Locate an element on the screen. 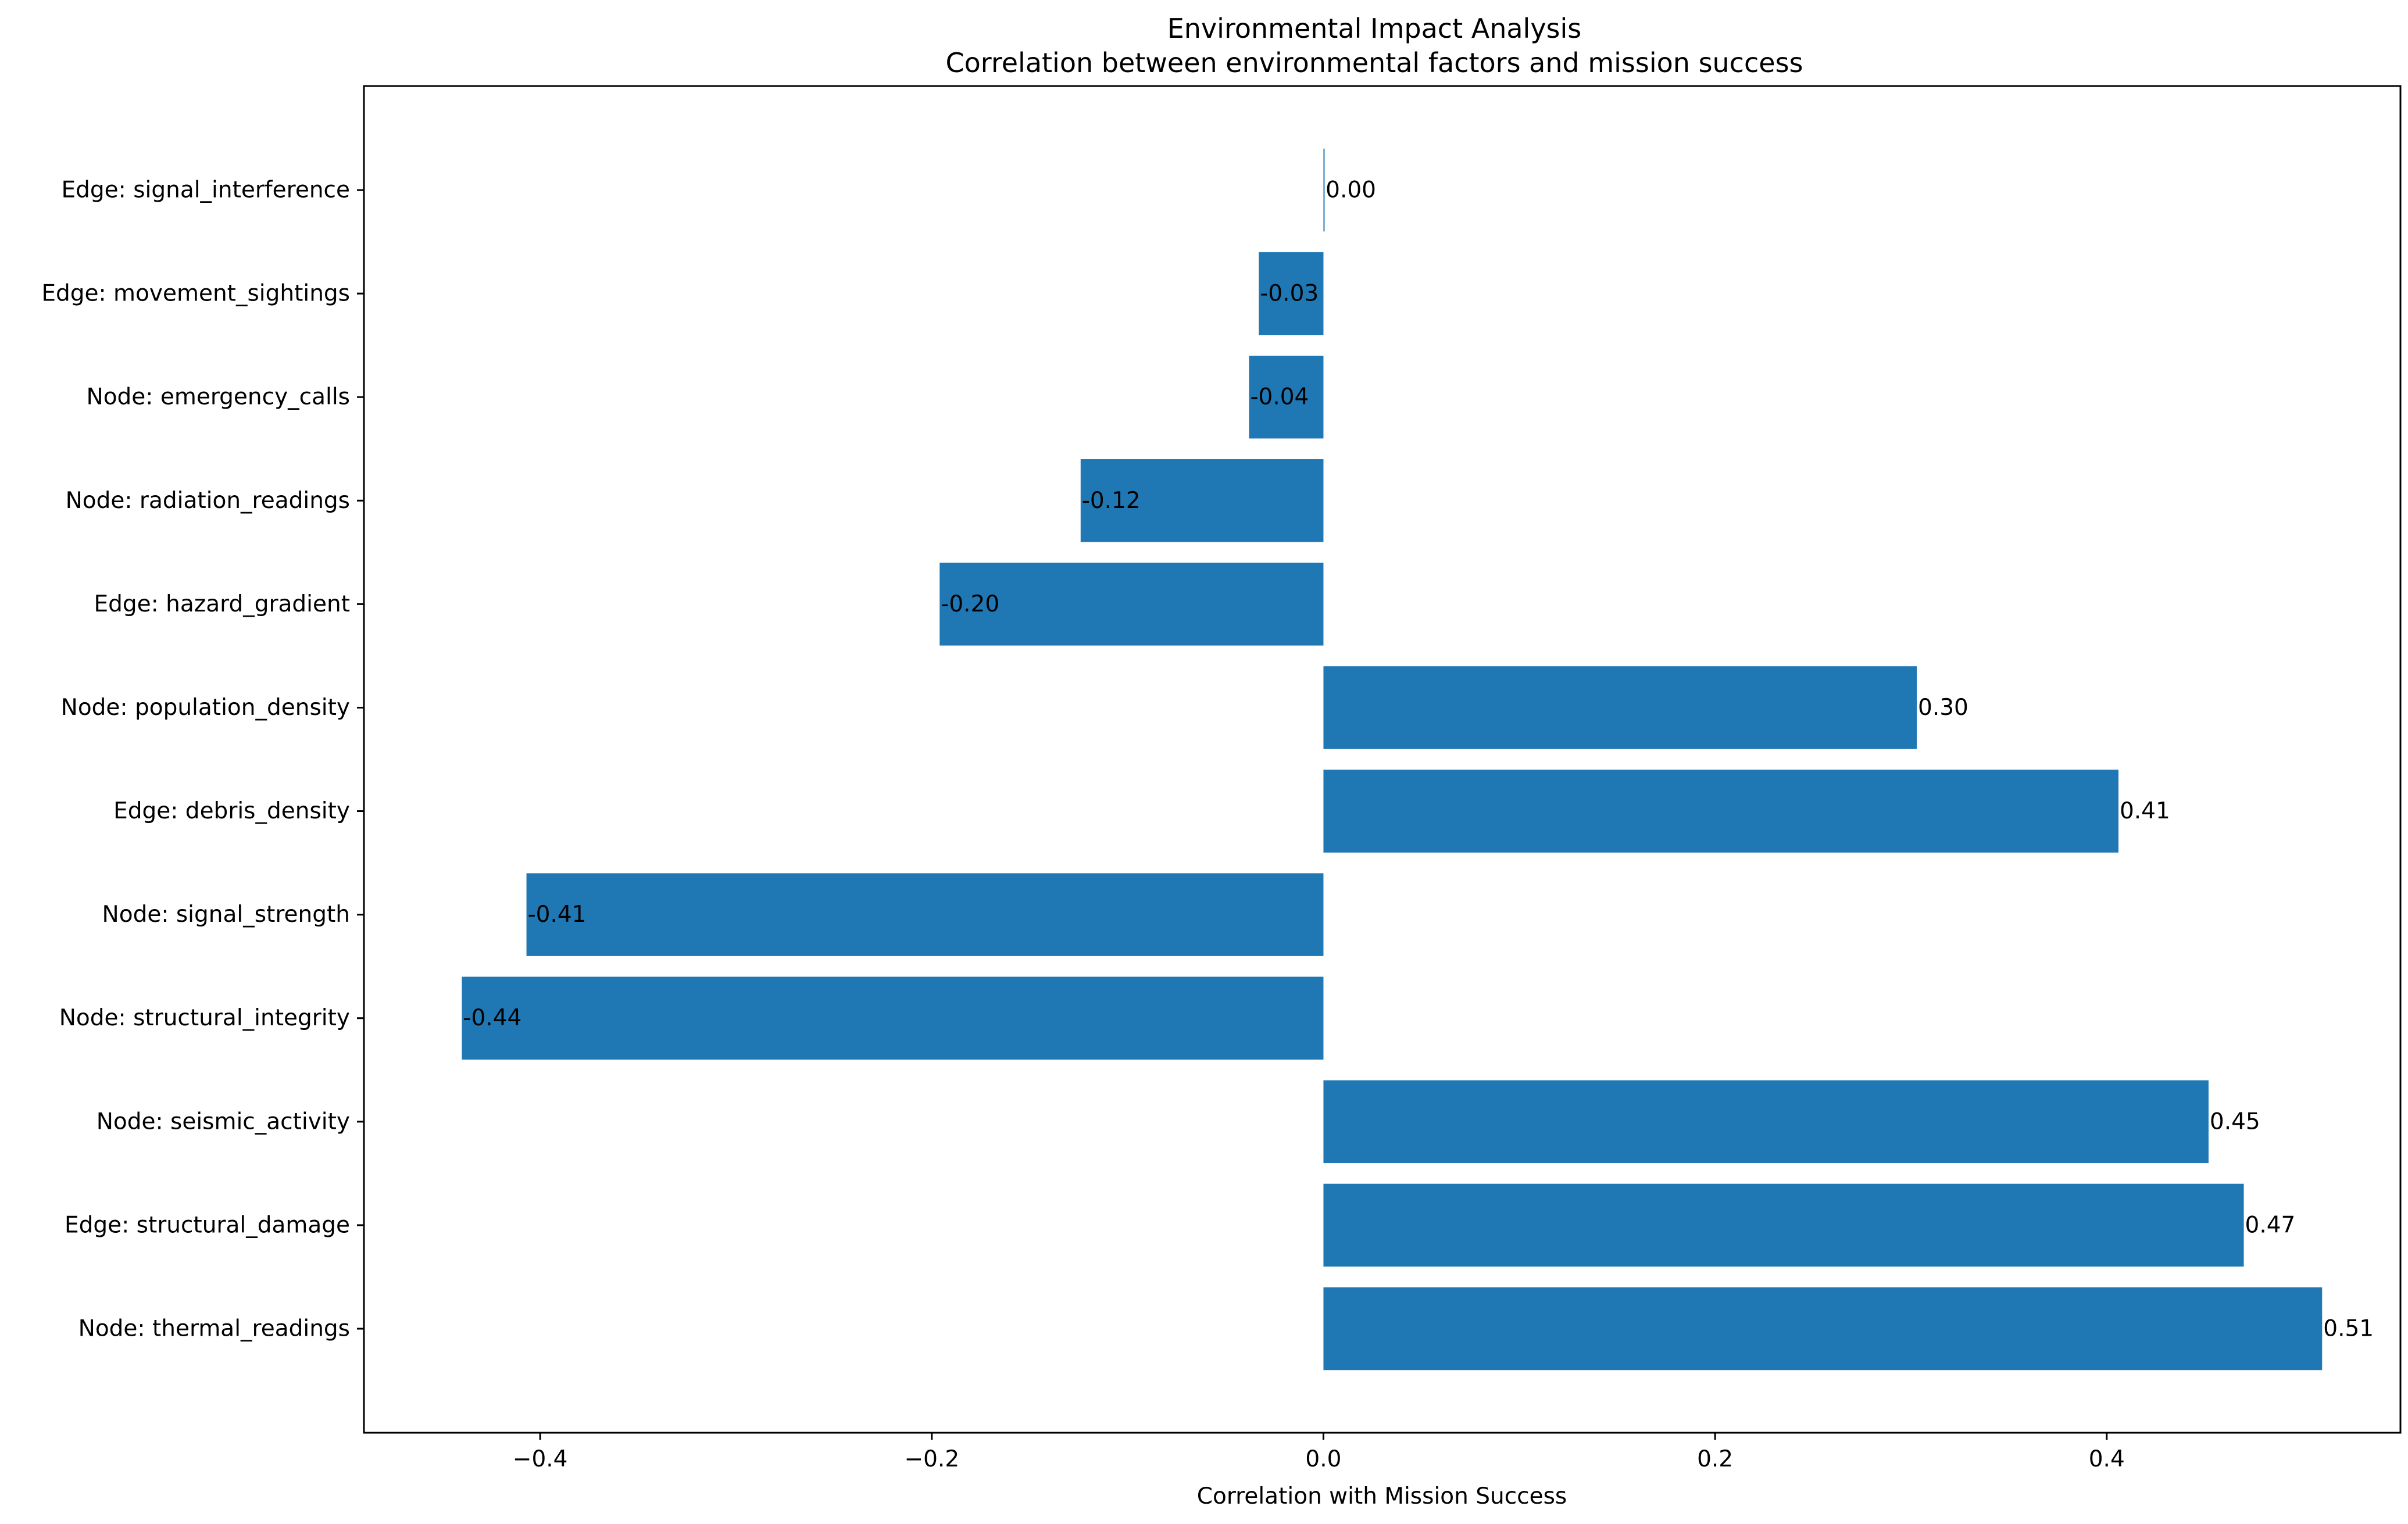 The height and width of the screenshot is (1524, 2408). y-tick-label: Node: population_density is located at coordinates (205, 708).